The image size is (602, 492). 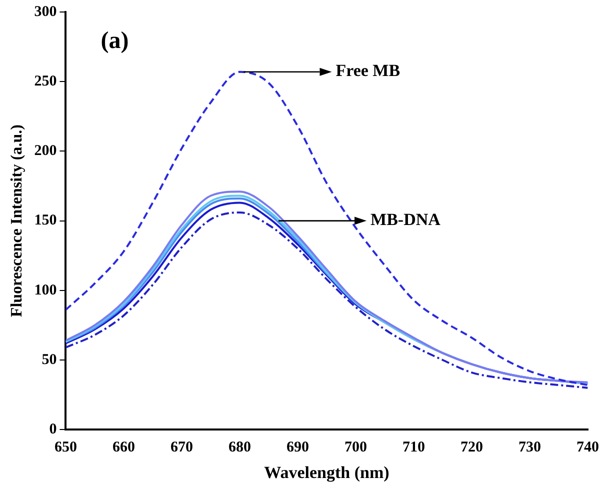 What do you see at coordinates (406, 220) in the screenshot?
I see `annotation: MB-DNA` at bounding box center [406, 220].